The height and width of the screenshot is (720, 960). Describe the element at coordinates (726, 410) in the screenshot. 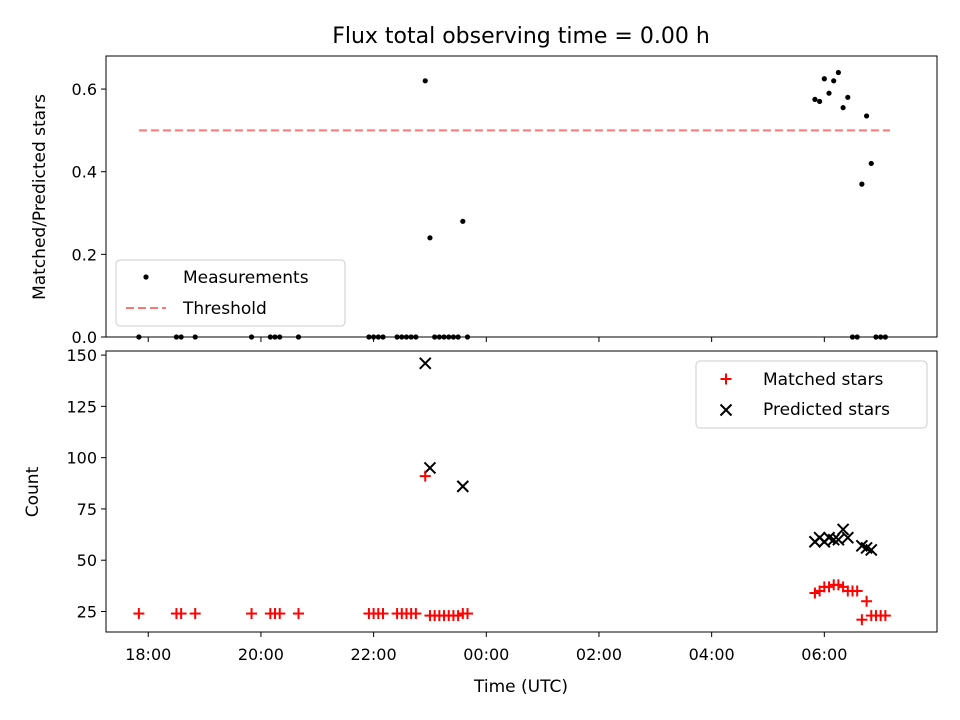

I see `legend-predicted-marker` at that location.